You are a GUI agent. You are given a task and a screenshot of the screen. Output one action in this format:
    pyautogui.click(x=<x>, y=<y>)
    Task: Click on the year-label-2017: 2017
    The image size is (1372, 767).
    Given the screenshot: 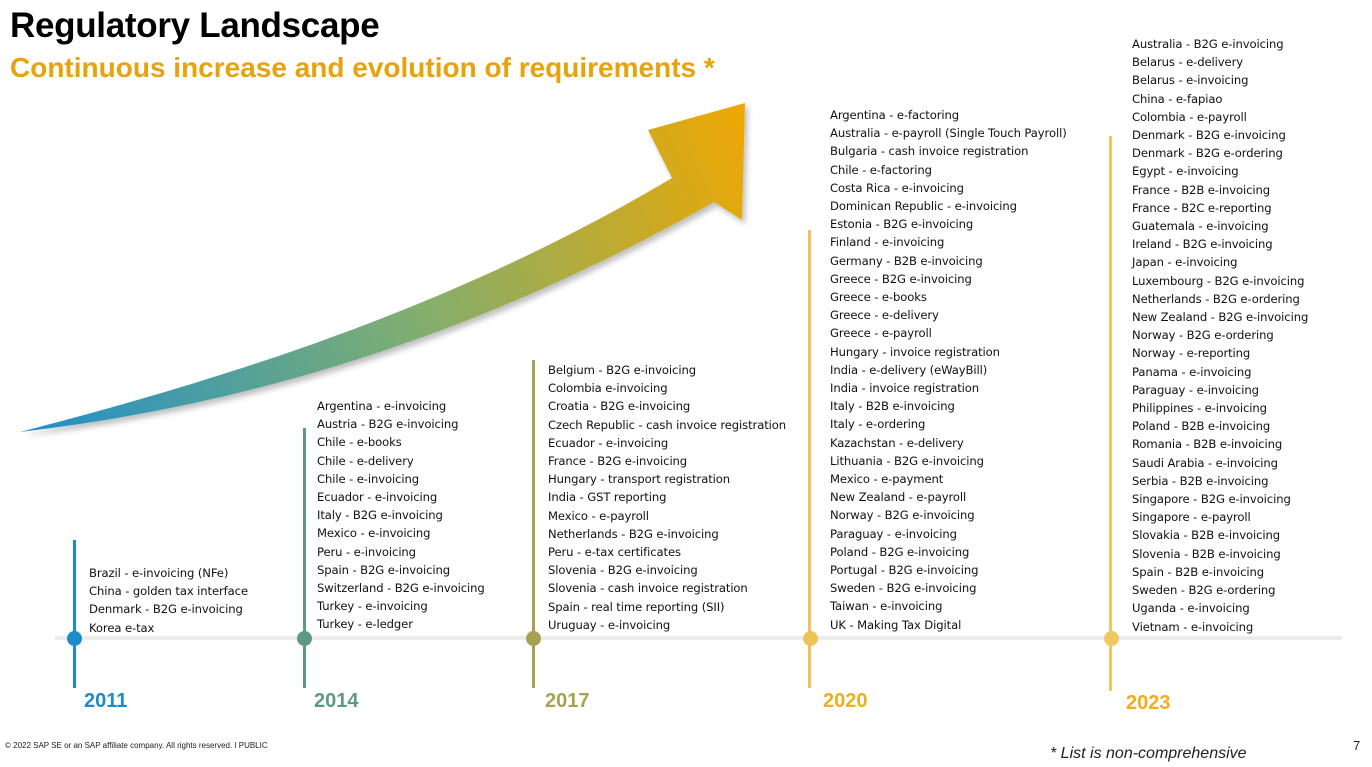 What is the action you would take?
    pyautogui.click(x=567, y=701)
    